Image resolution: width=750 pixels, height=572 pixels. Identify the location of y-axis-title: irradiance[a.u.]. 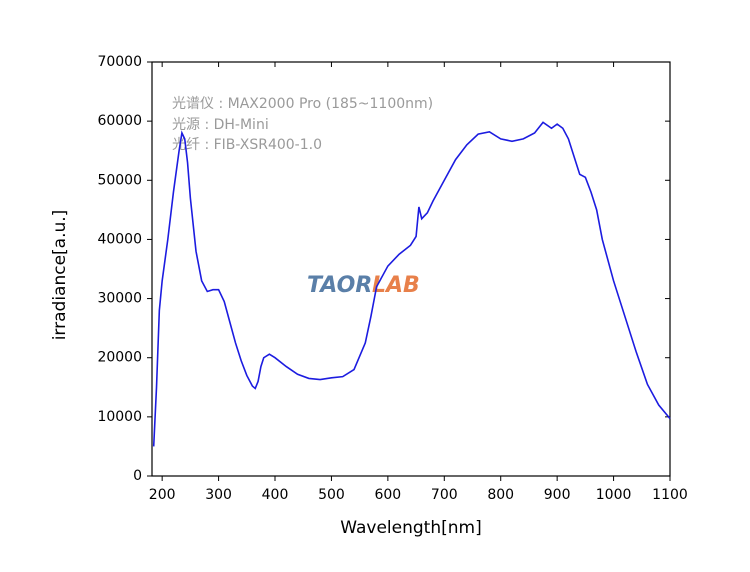
(60, 275).